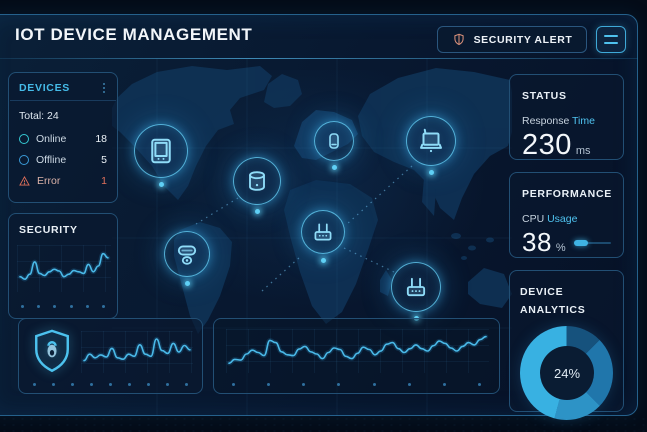  I want to click on donut-center-value: 24%, so click(567, 373).